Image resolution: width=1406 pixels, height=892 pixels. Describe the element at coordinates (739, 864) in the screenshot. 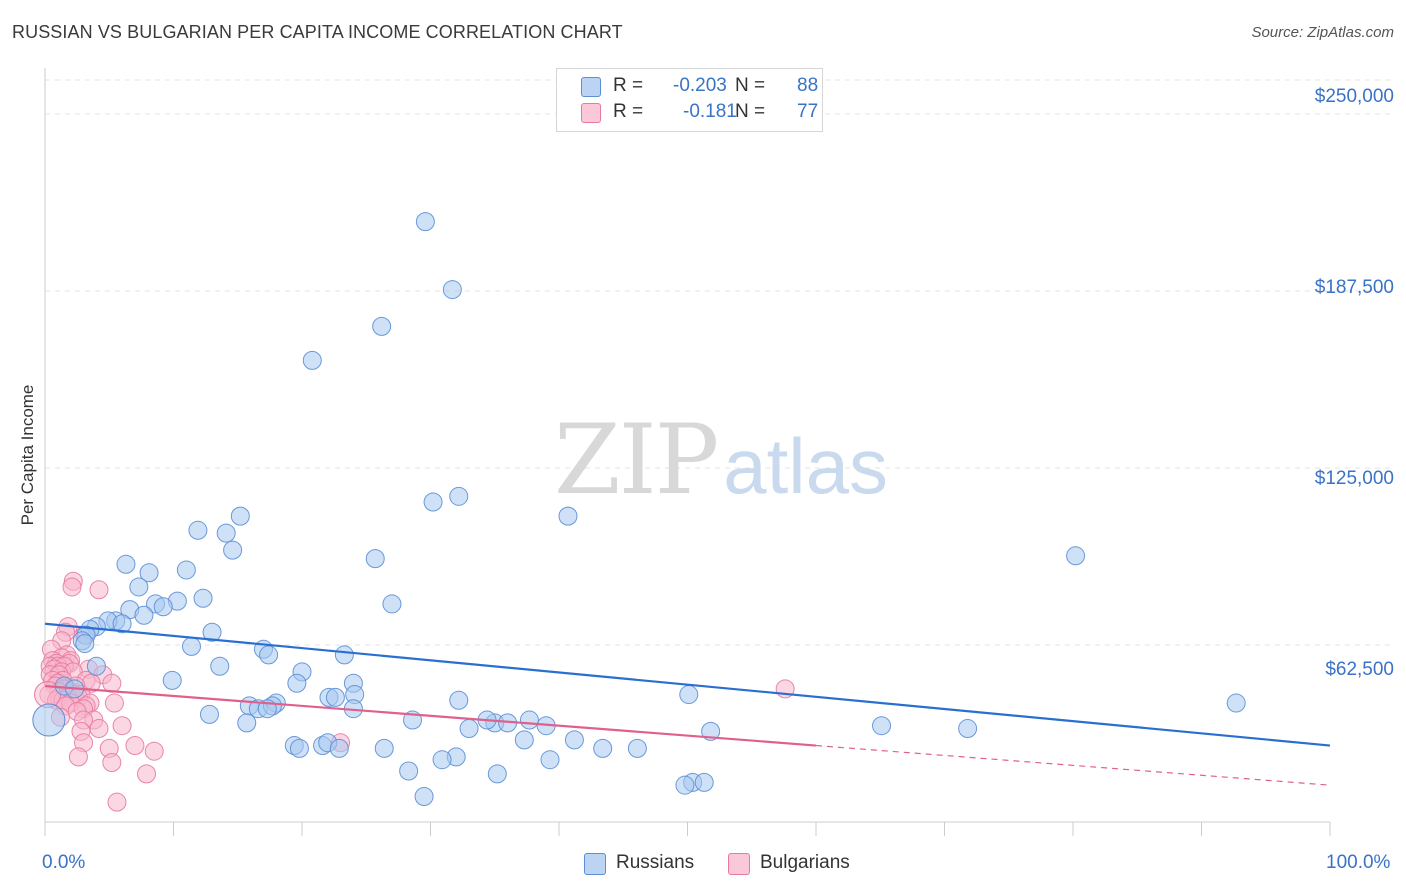

I see `bulgarians-legend-swatch` at that location.